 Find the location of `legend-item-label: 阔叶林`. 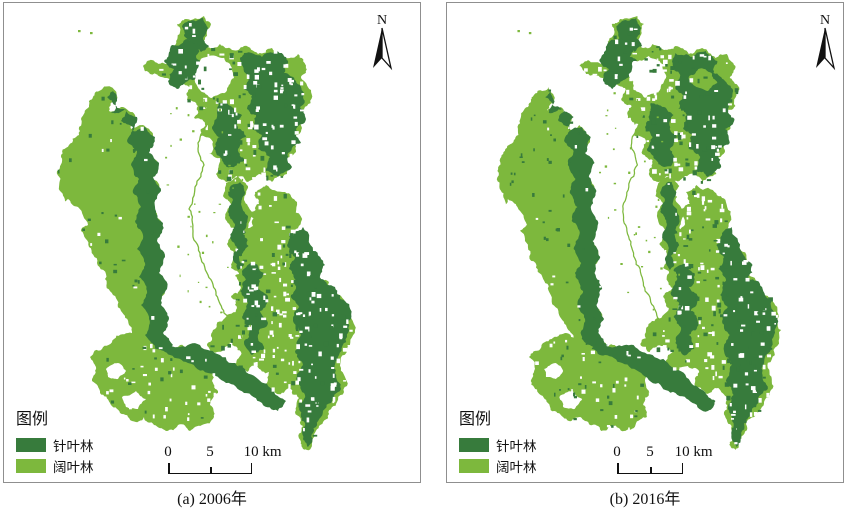

legend-item-label: 阔叶林 is located at coordinates (516, 467).